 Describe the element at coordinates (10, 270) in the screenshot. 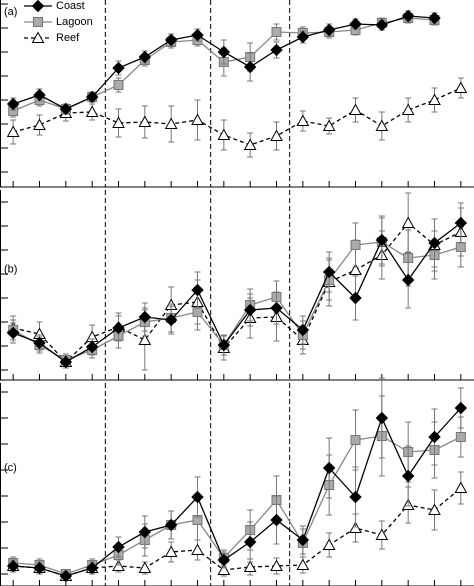

I see `panel-label: (b)` at that location.